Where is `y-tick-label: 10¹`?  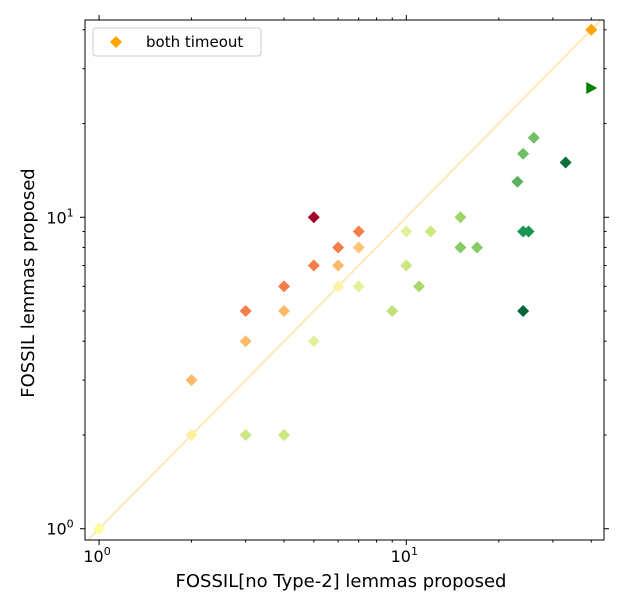 y-tick-label: 10¹ is located at coordinates (59, 216).